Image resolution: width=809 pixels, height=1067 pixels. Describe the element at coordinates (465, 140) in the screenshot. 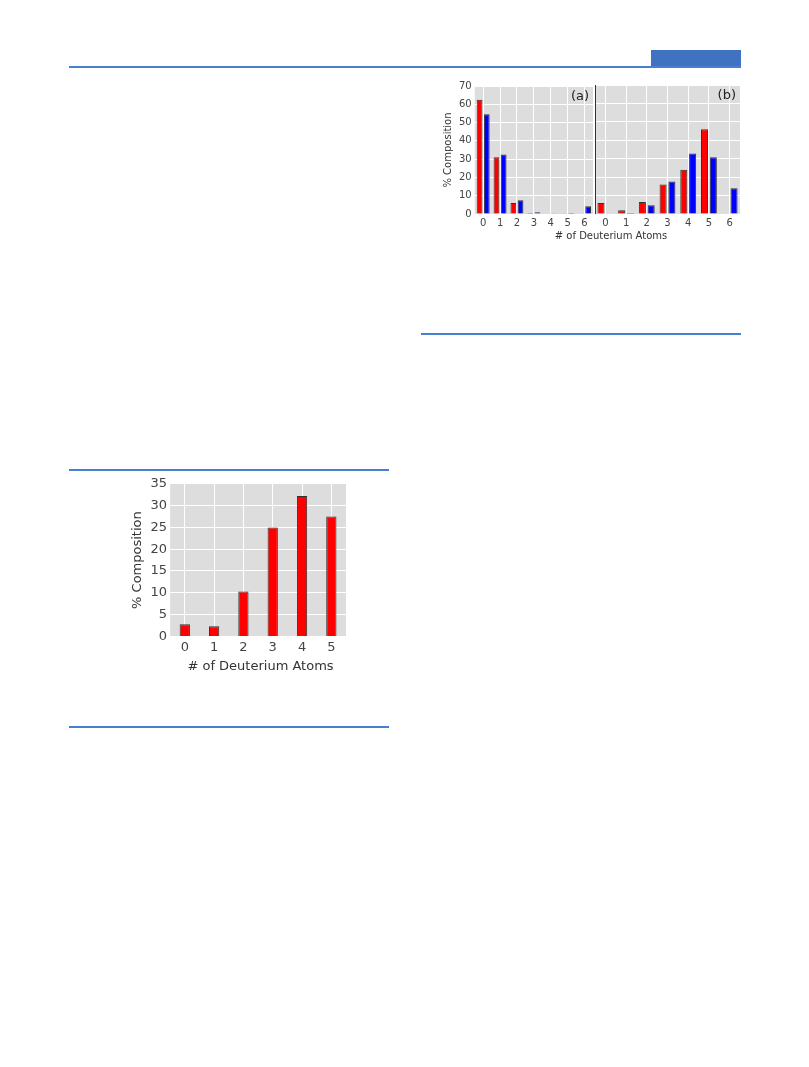

I see `y-tick-label: 40` at that location.